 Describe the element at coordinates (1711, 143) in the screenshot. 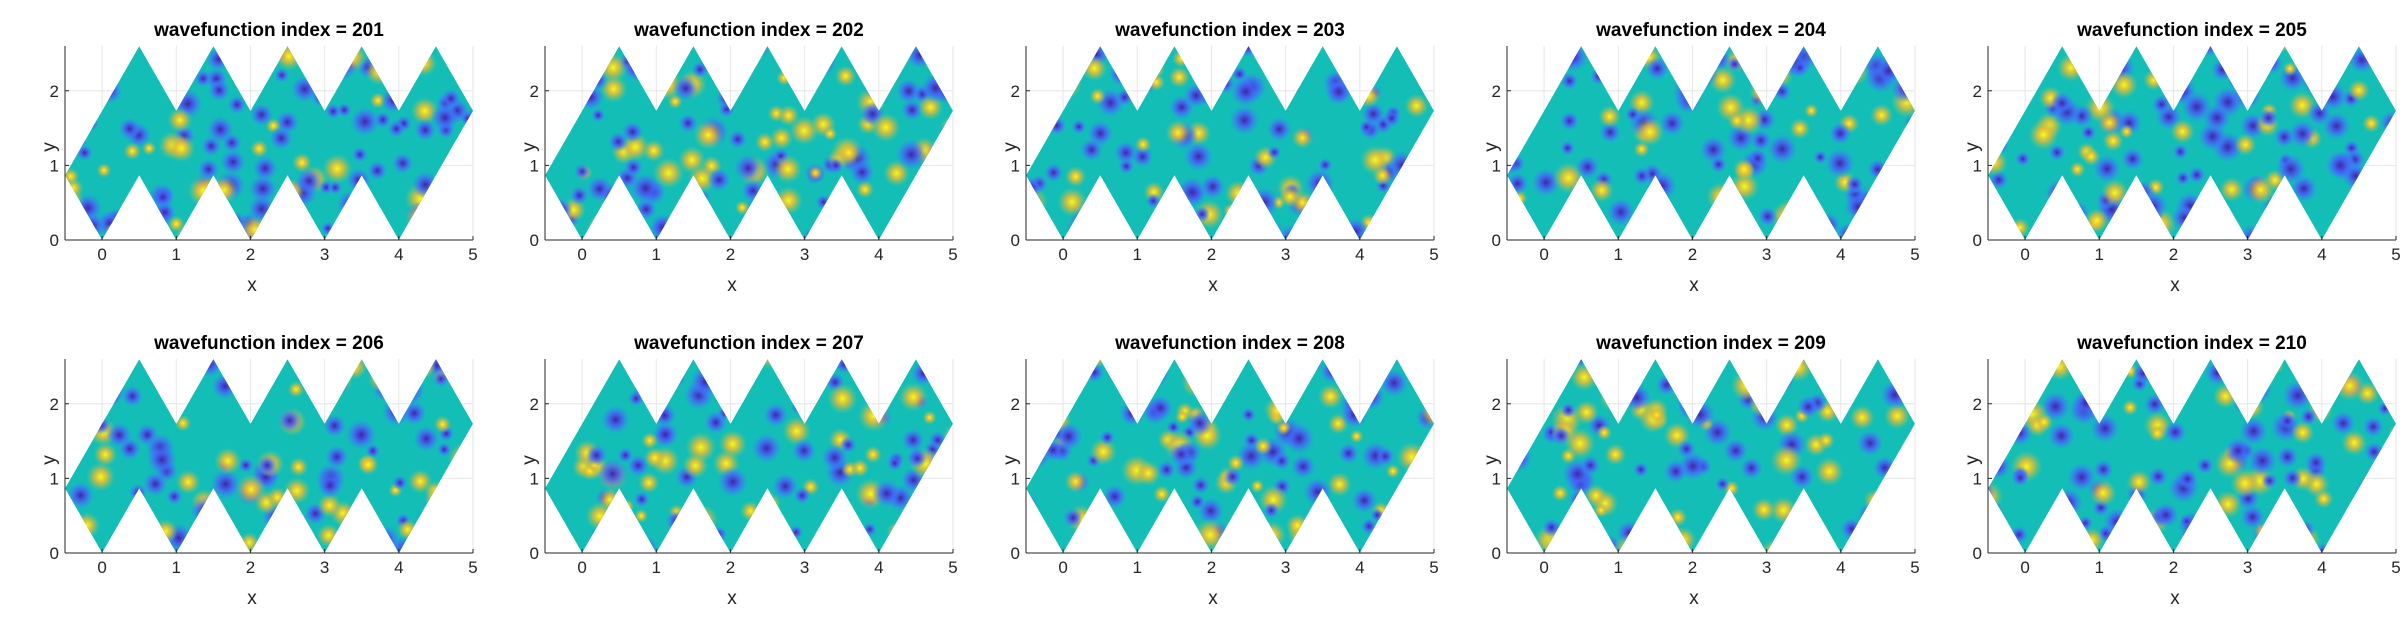

I see `wavefunction-heatmap` at that location.